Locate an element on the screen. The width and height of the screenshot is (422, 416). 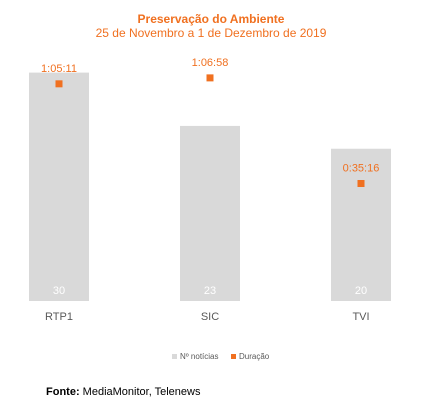
duration-label: 1:06:58 is located at coordinates (210, 63).